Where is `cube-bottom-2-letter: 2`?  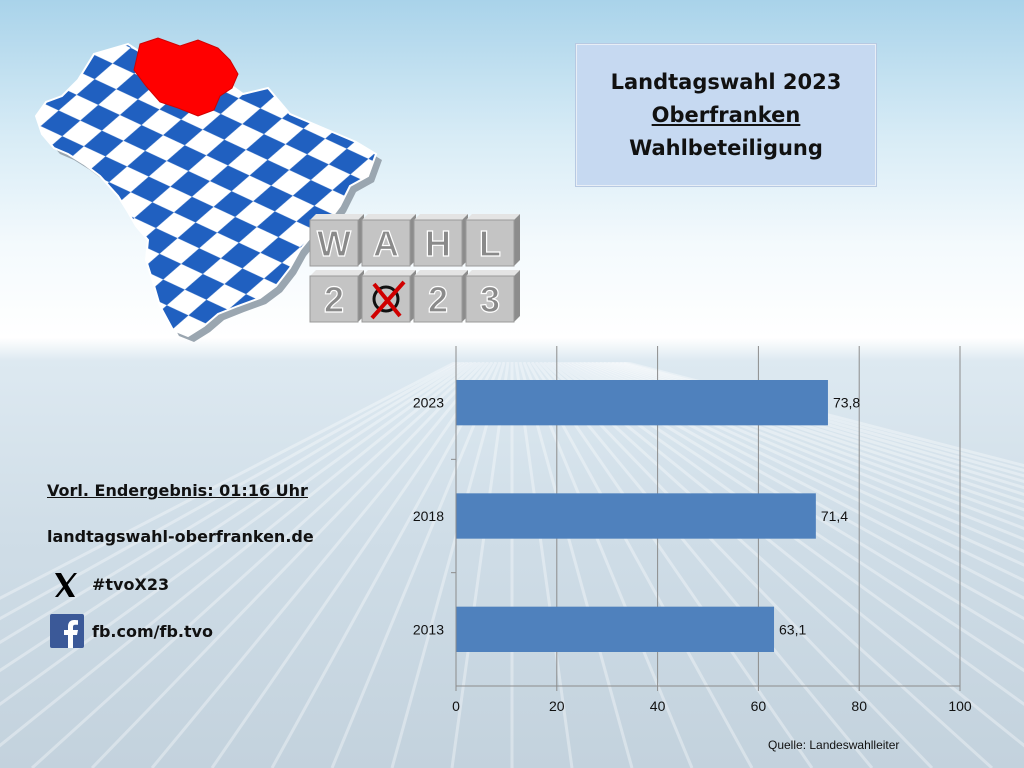
cube-bottom-2-letter: 2 is located at coordinates (438, 299).